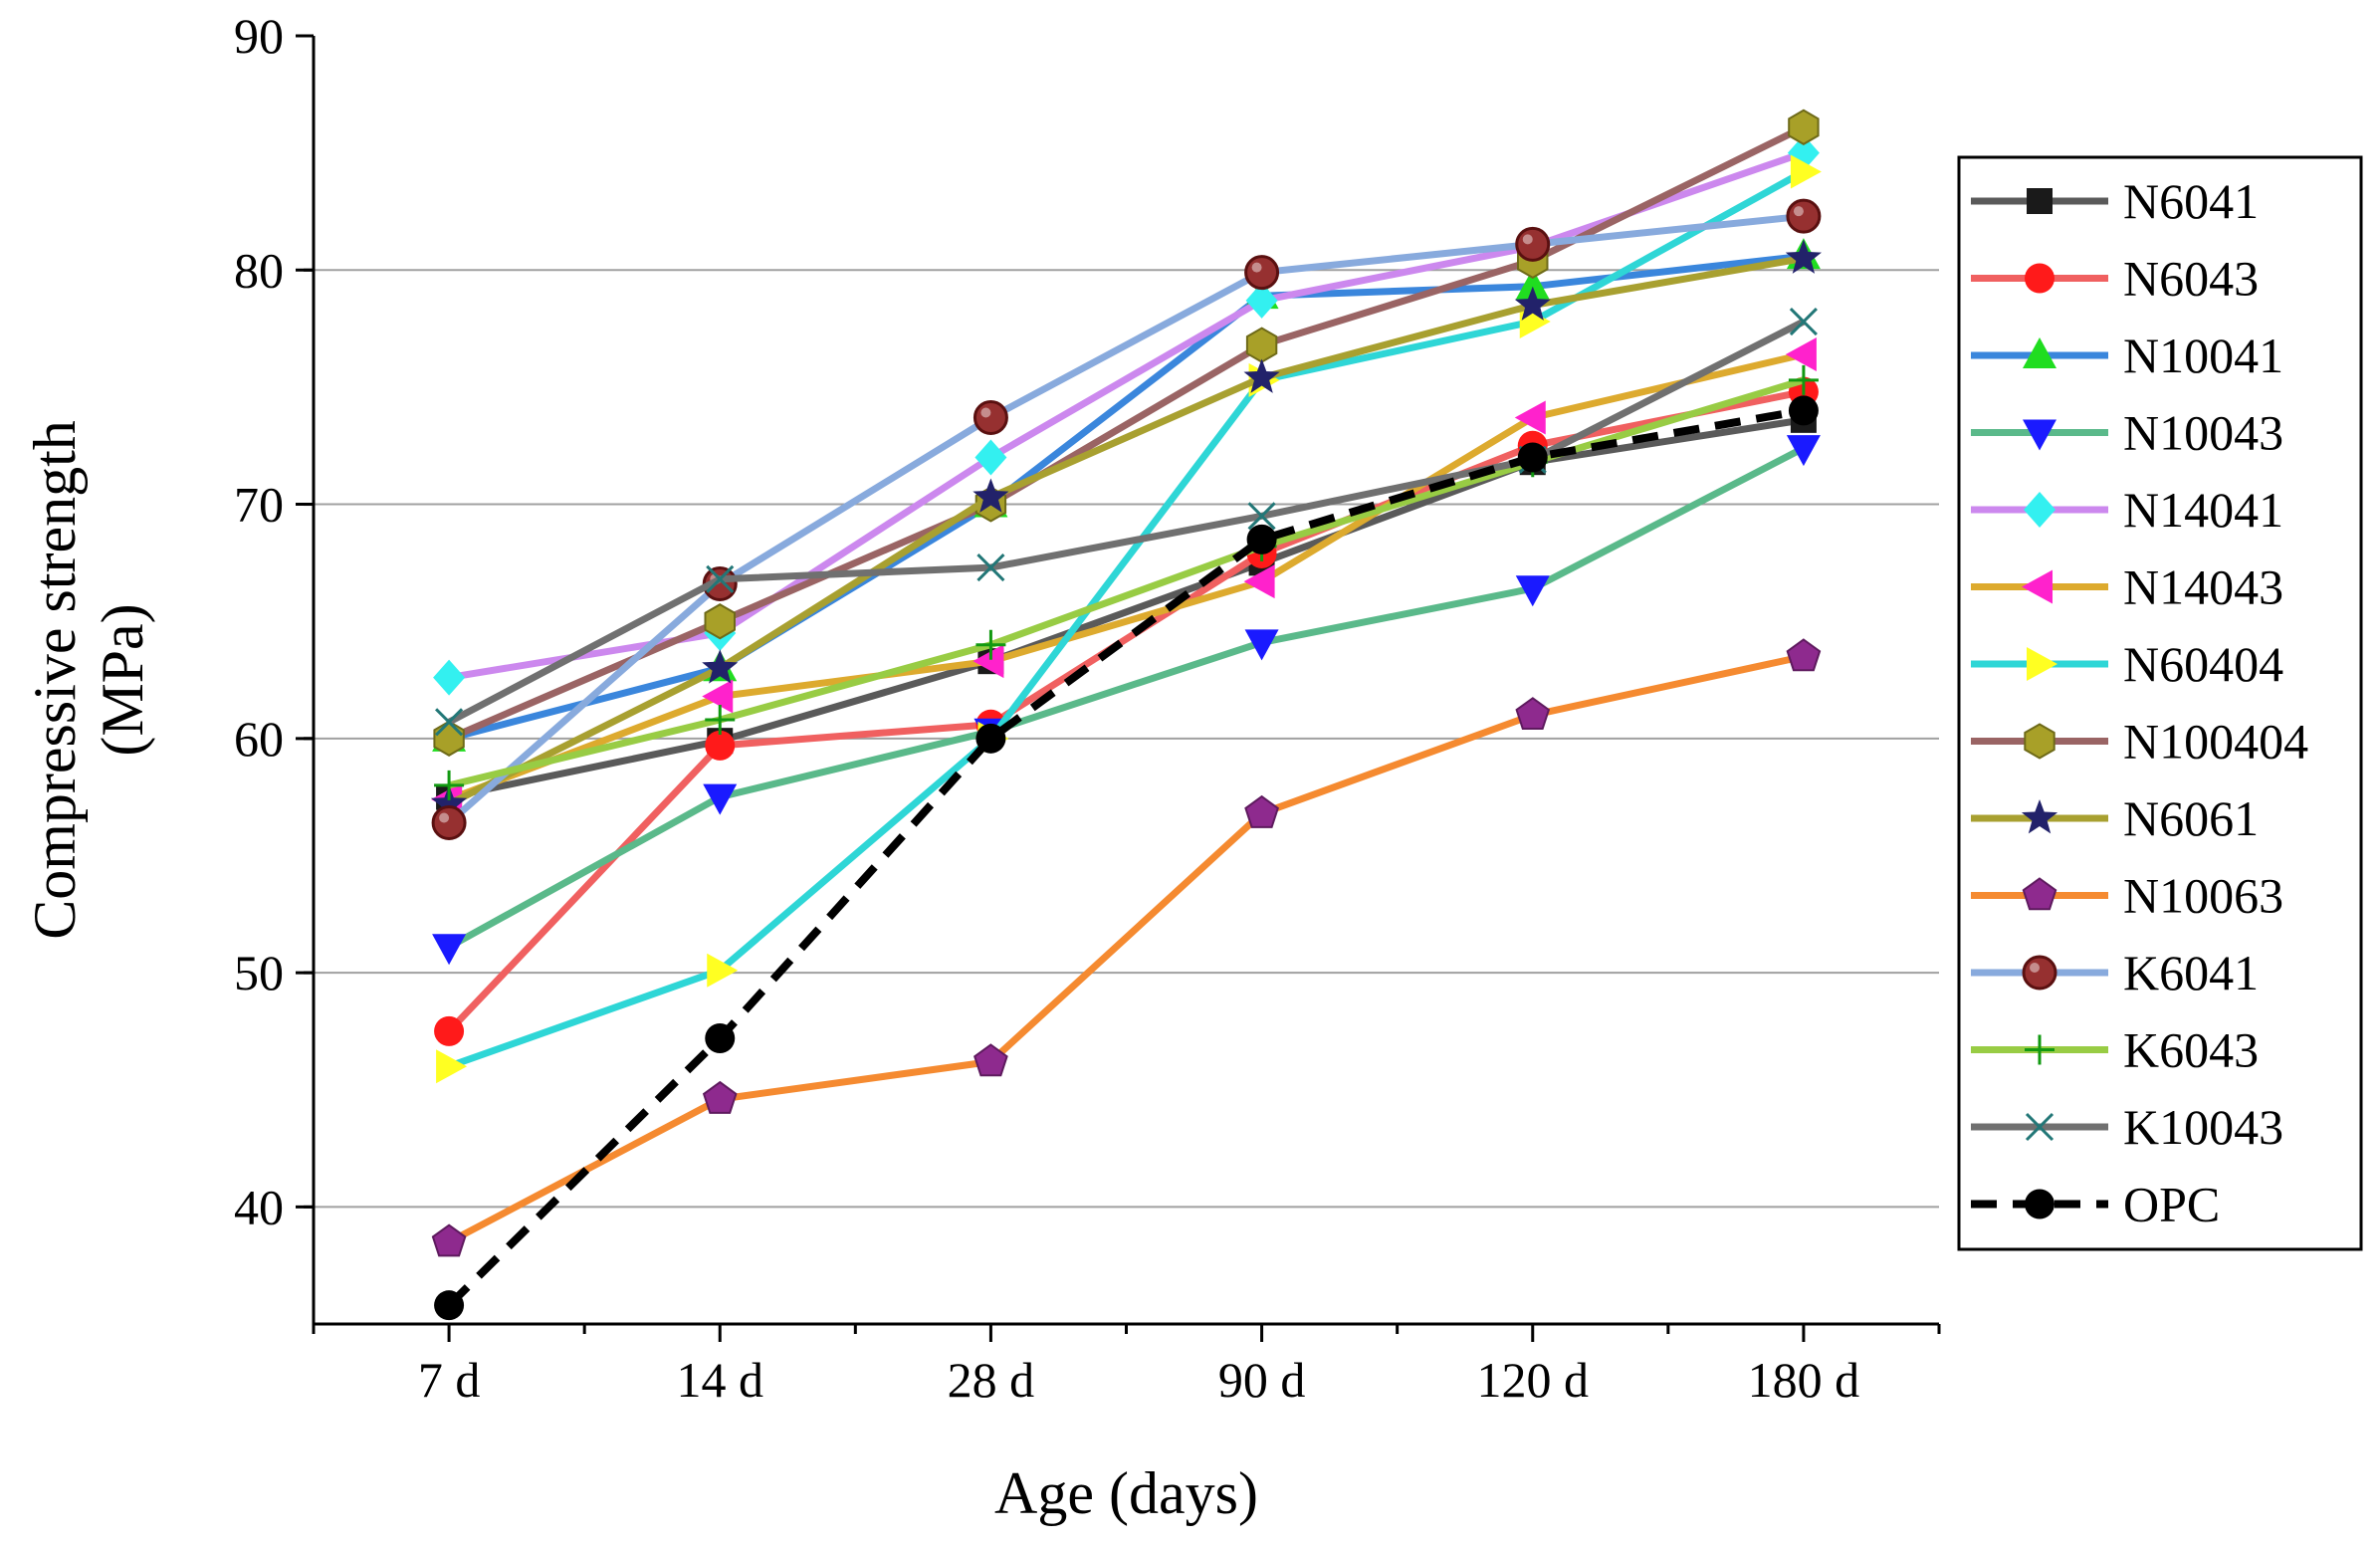  I want to click on legend-label: N10063, so click(2203, 896).